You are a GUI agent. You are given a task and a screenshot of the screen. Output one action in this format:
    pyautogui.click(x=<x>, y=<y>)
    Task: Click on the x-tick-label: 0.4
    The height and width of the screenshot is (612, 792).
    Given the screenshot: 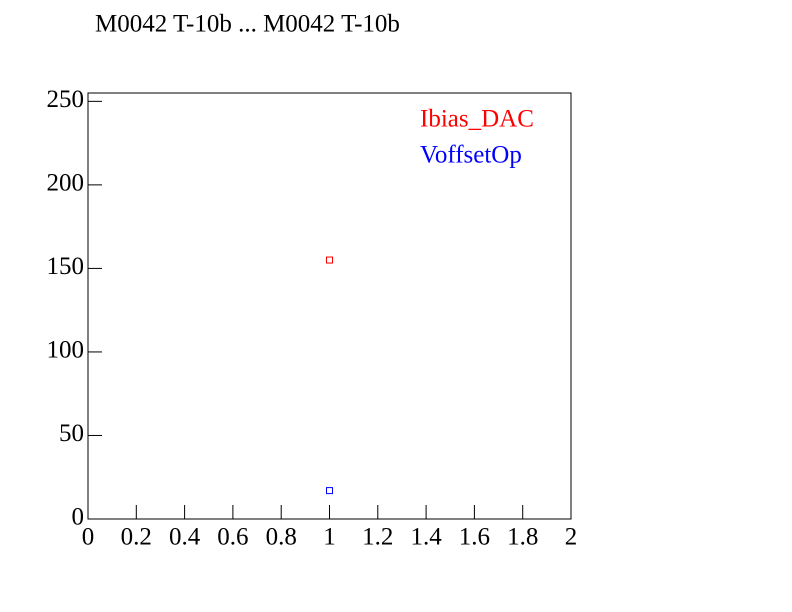 What is the action you would take?
    pyautogui.click(x=185, y=537)
    